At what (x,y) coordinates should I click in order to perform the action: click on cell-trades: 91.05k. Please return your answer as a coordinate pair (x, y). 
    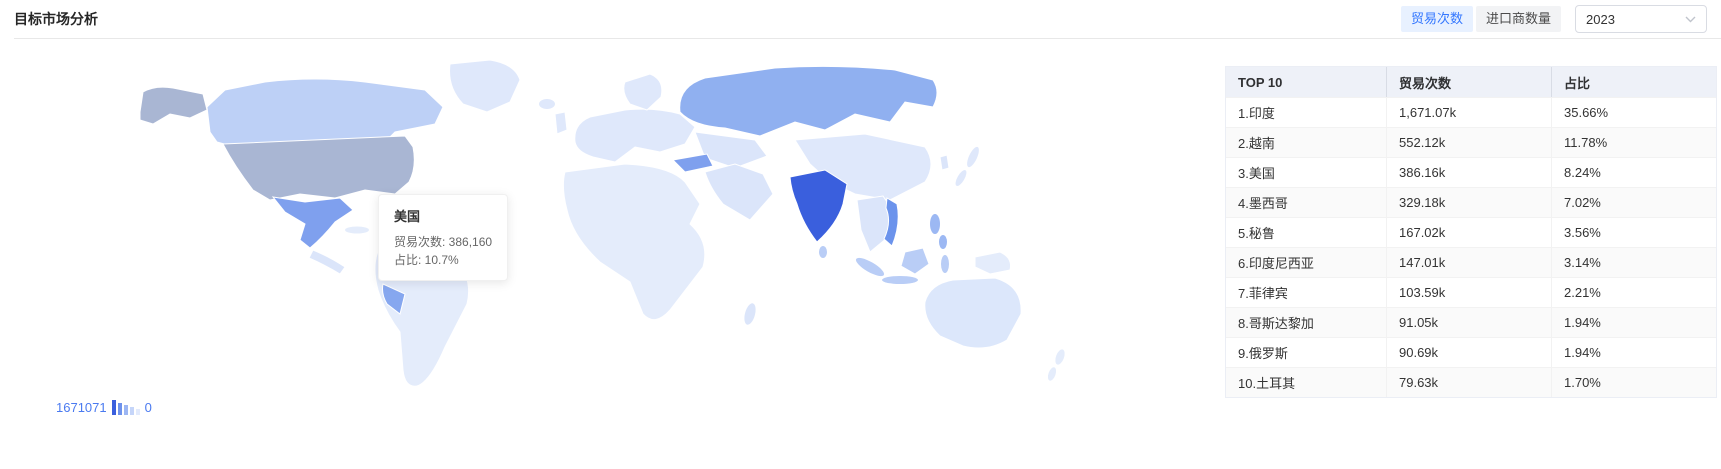
    Looking at the image, I should click on (1468, 322).